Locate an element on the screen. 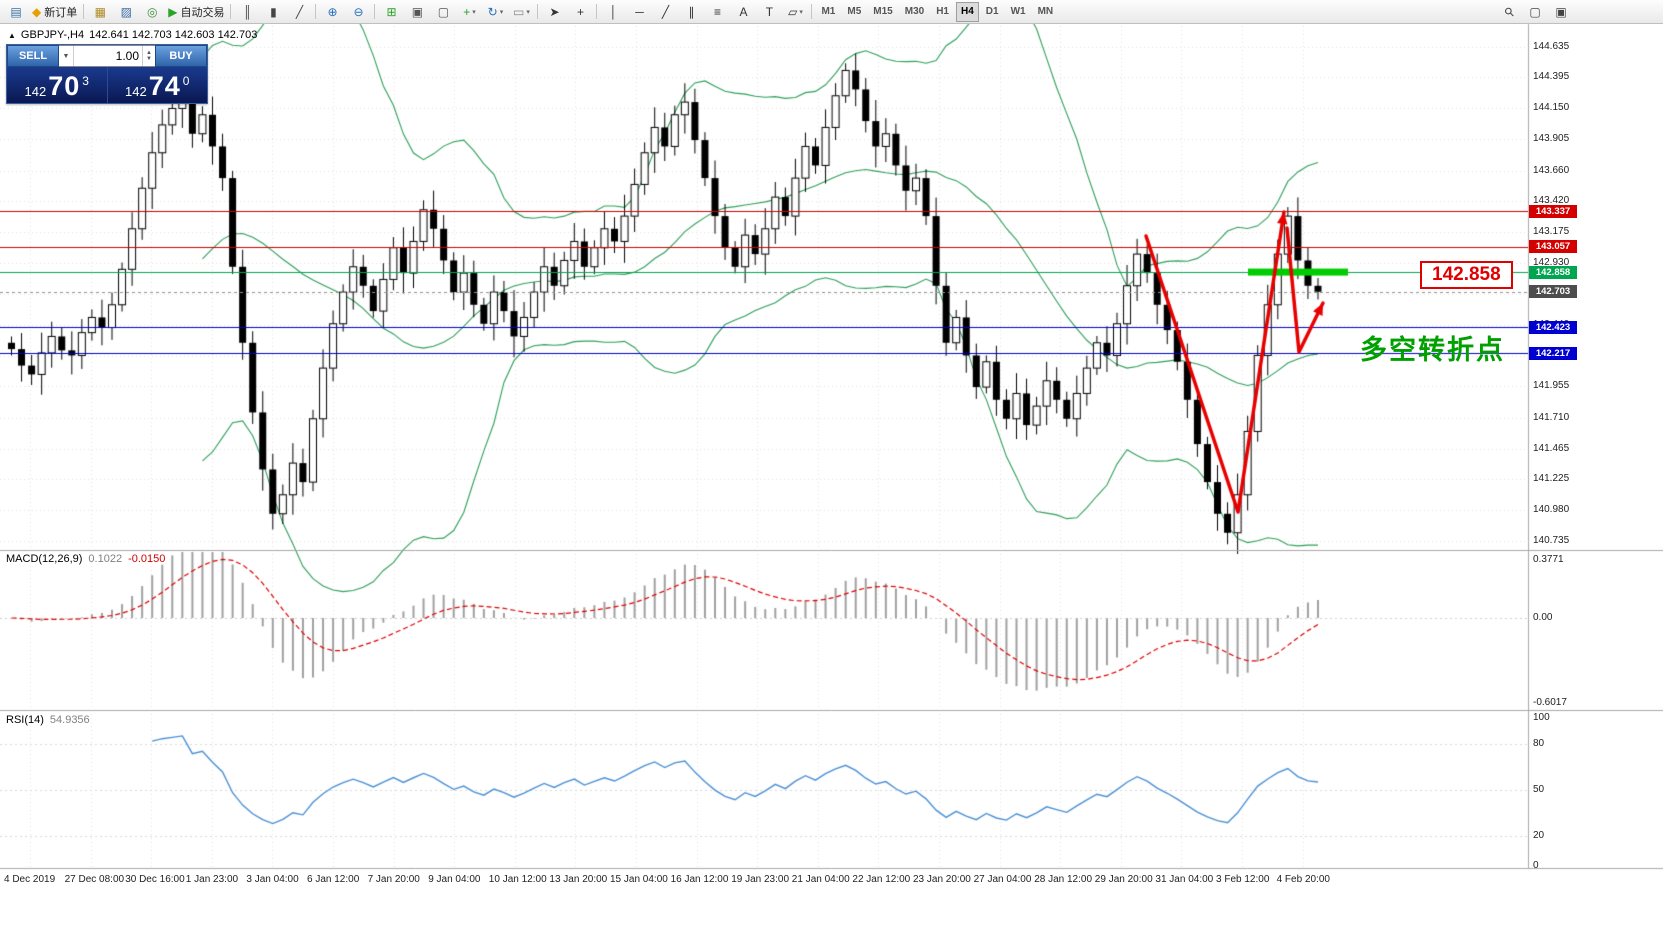  template-icon: ▭ is located at coordinates (519, 11).